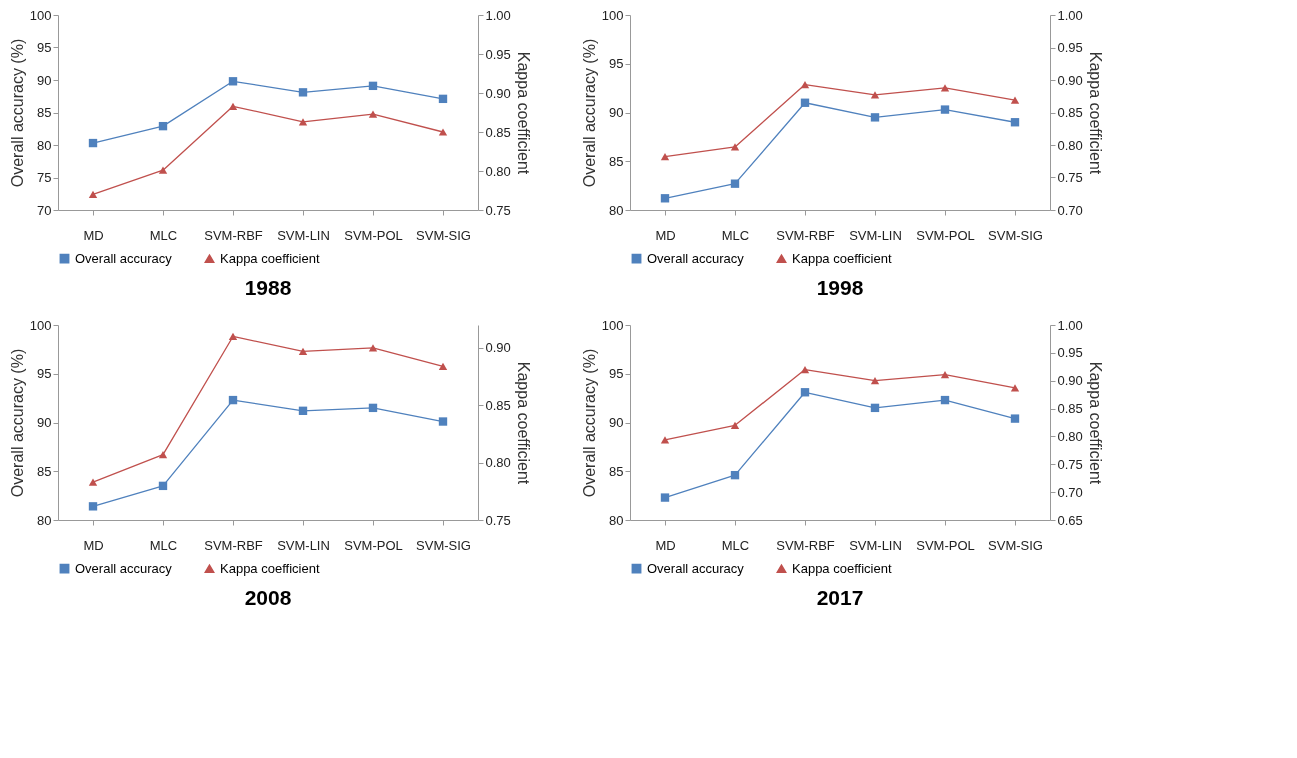 The width and height of the screenshot is (1297, 758). I want to click on text: 1998, so click(840, 287).